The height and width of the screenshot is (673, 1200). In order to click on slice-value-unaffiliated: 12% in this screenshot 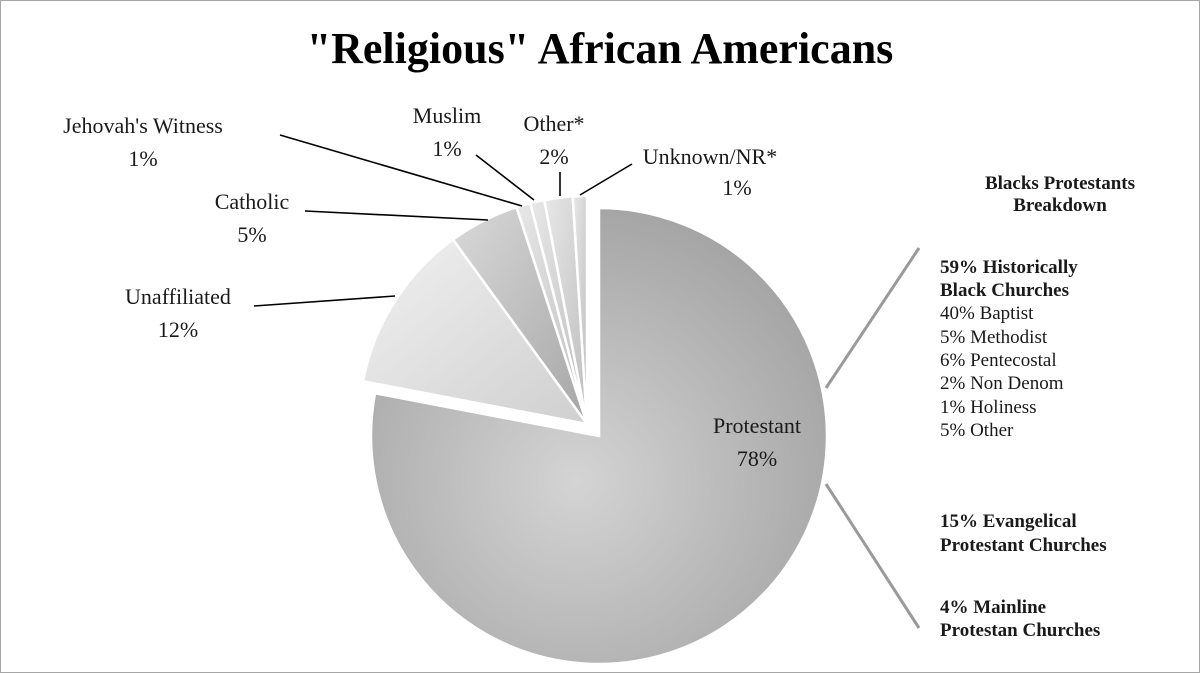, I will do `click(178, 329)`.